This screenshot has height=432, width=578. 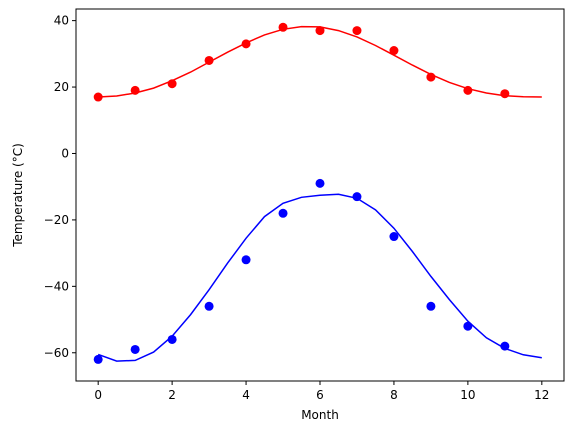 I want to click on x-tick-label: 10, so click(x=467, y=395).